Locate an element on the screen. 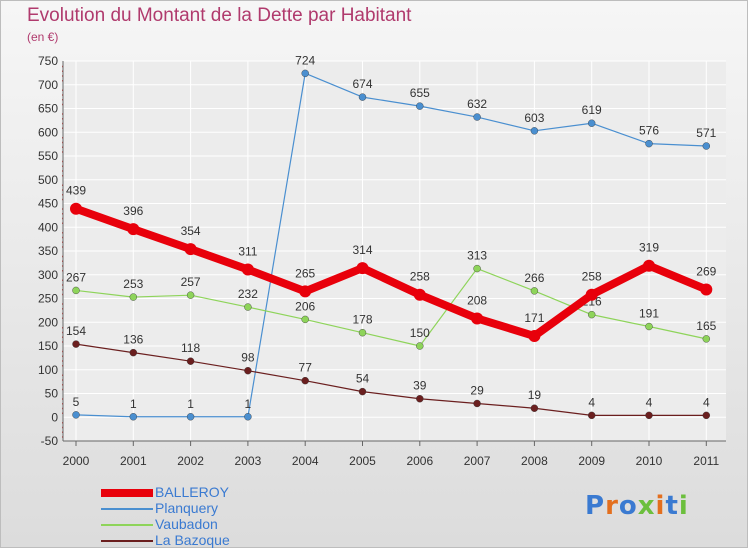 The image size is (750, 551). y-tick-label: 550 is located at coordinates (48, 156).